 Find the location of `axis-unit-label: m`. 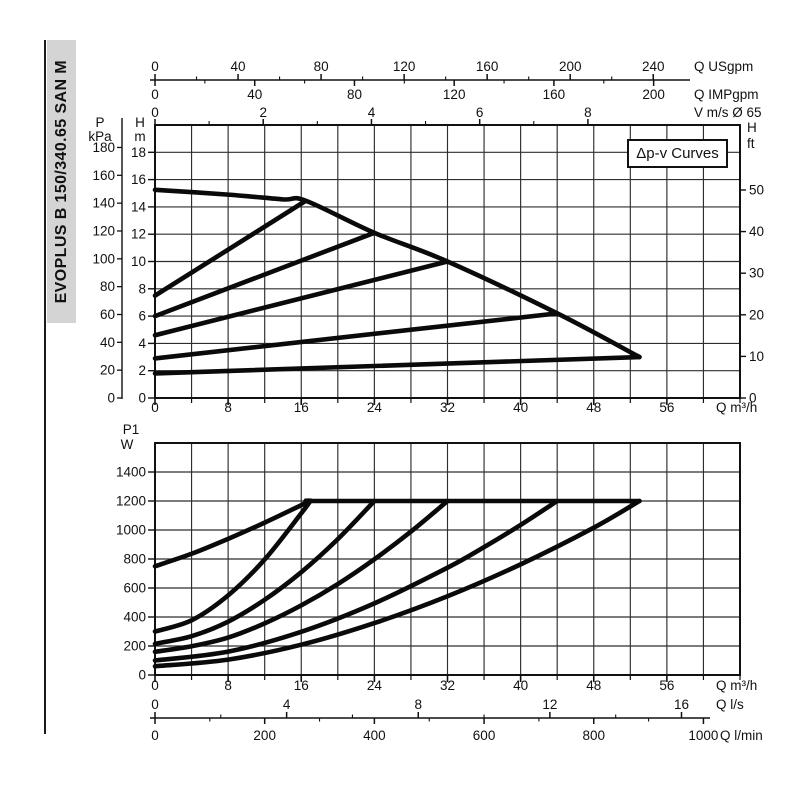

axis-unit-label: m is located at coordinates (139, 136).